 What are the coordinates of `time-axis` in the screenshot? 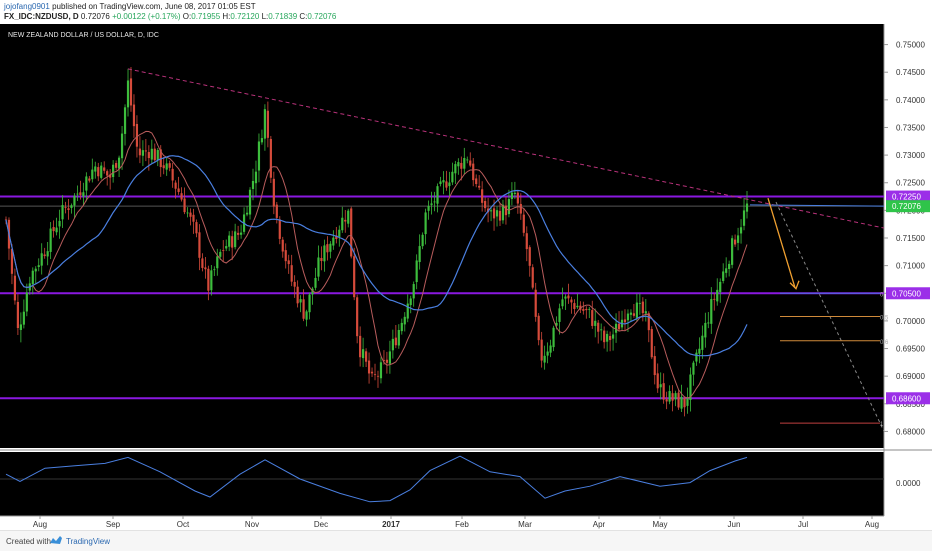 It's located at (442, 523).